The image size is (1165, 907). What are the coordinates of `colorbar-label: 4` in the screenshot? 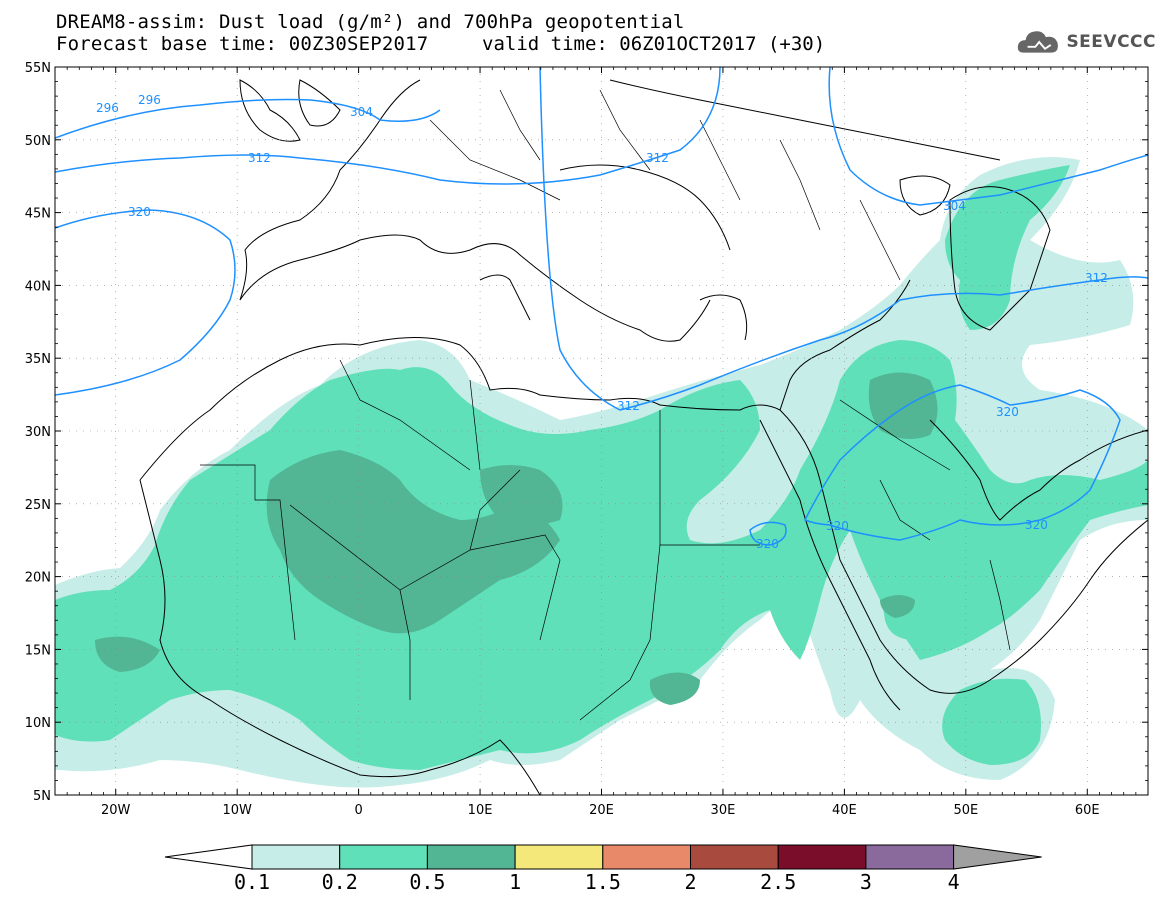 It's located at (954, 882).